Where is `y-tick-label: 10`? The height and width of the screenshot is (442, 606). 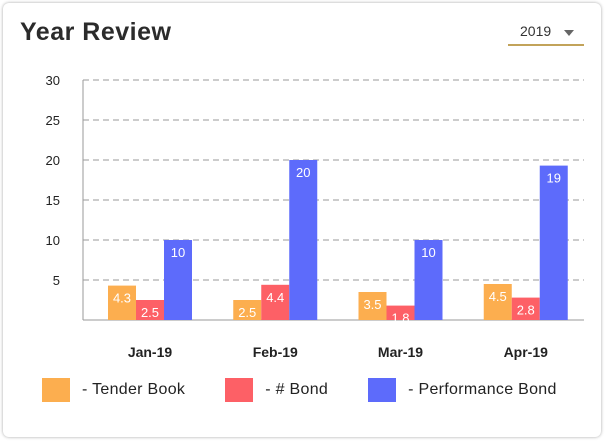
y-tick-label: 10 is located at coordinates (53, 240).